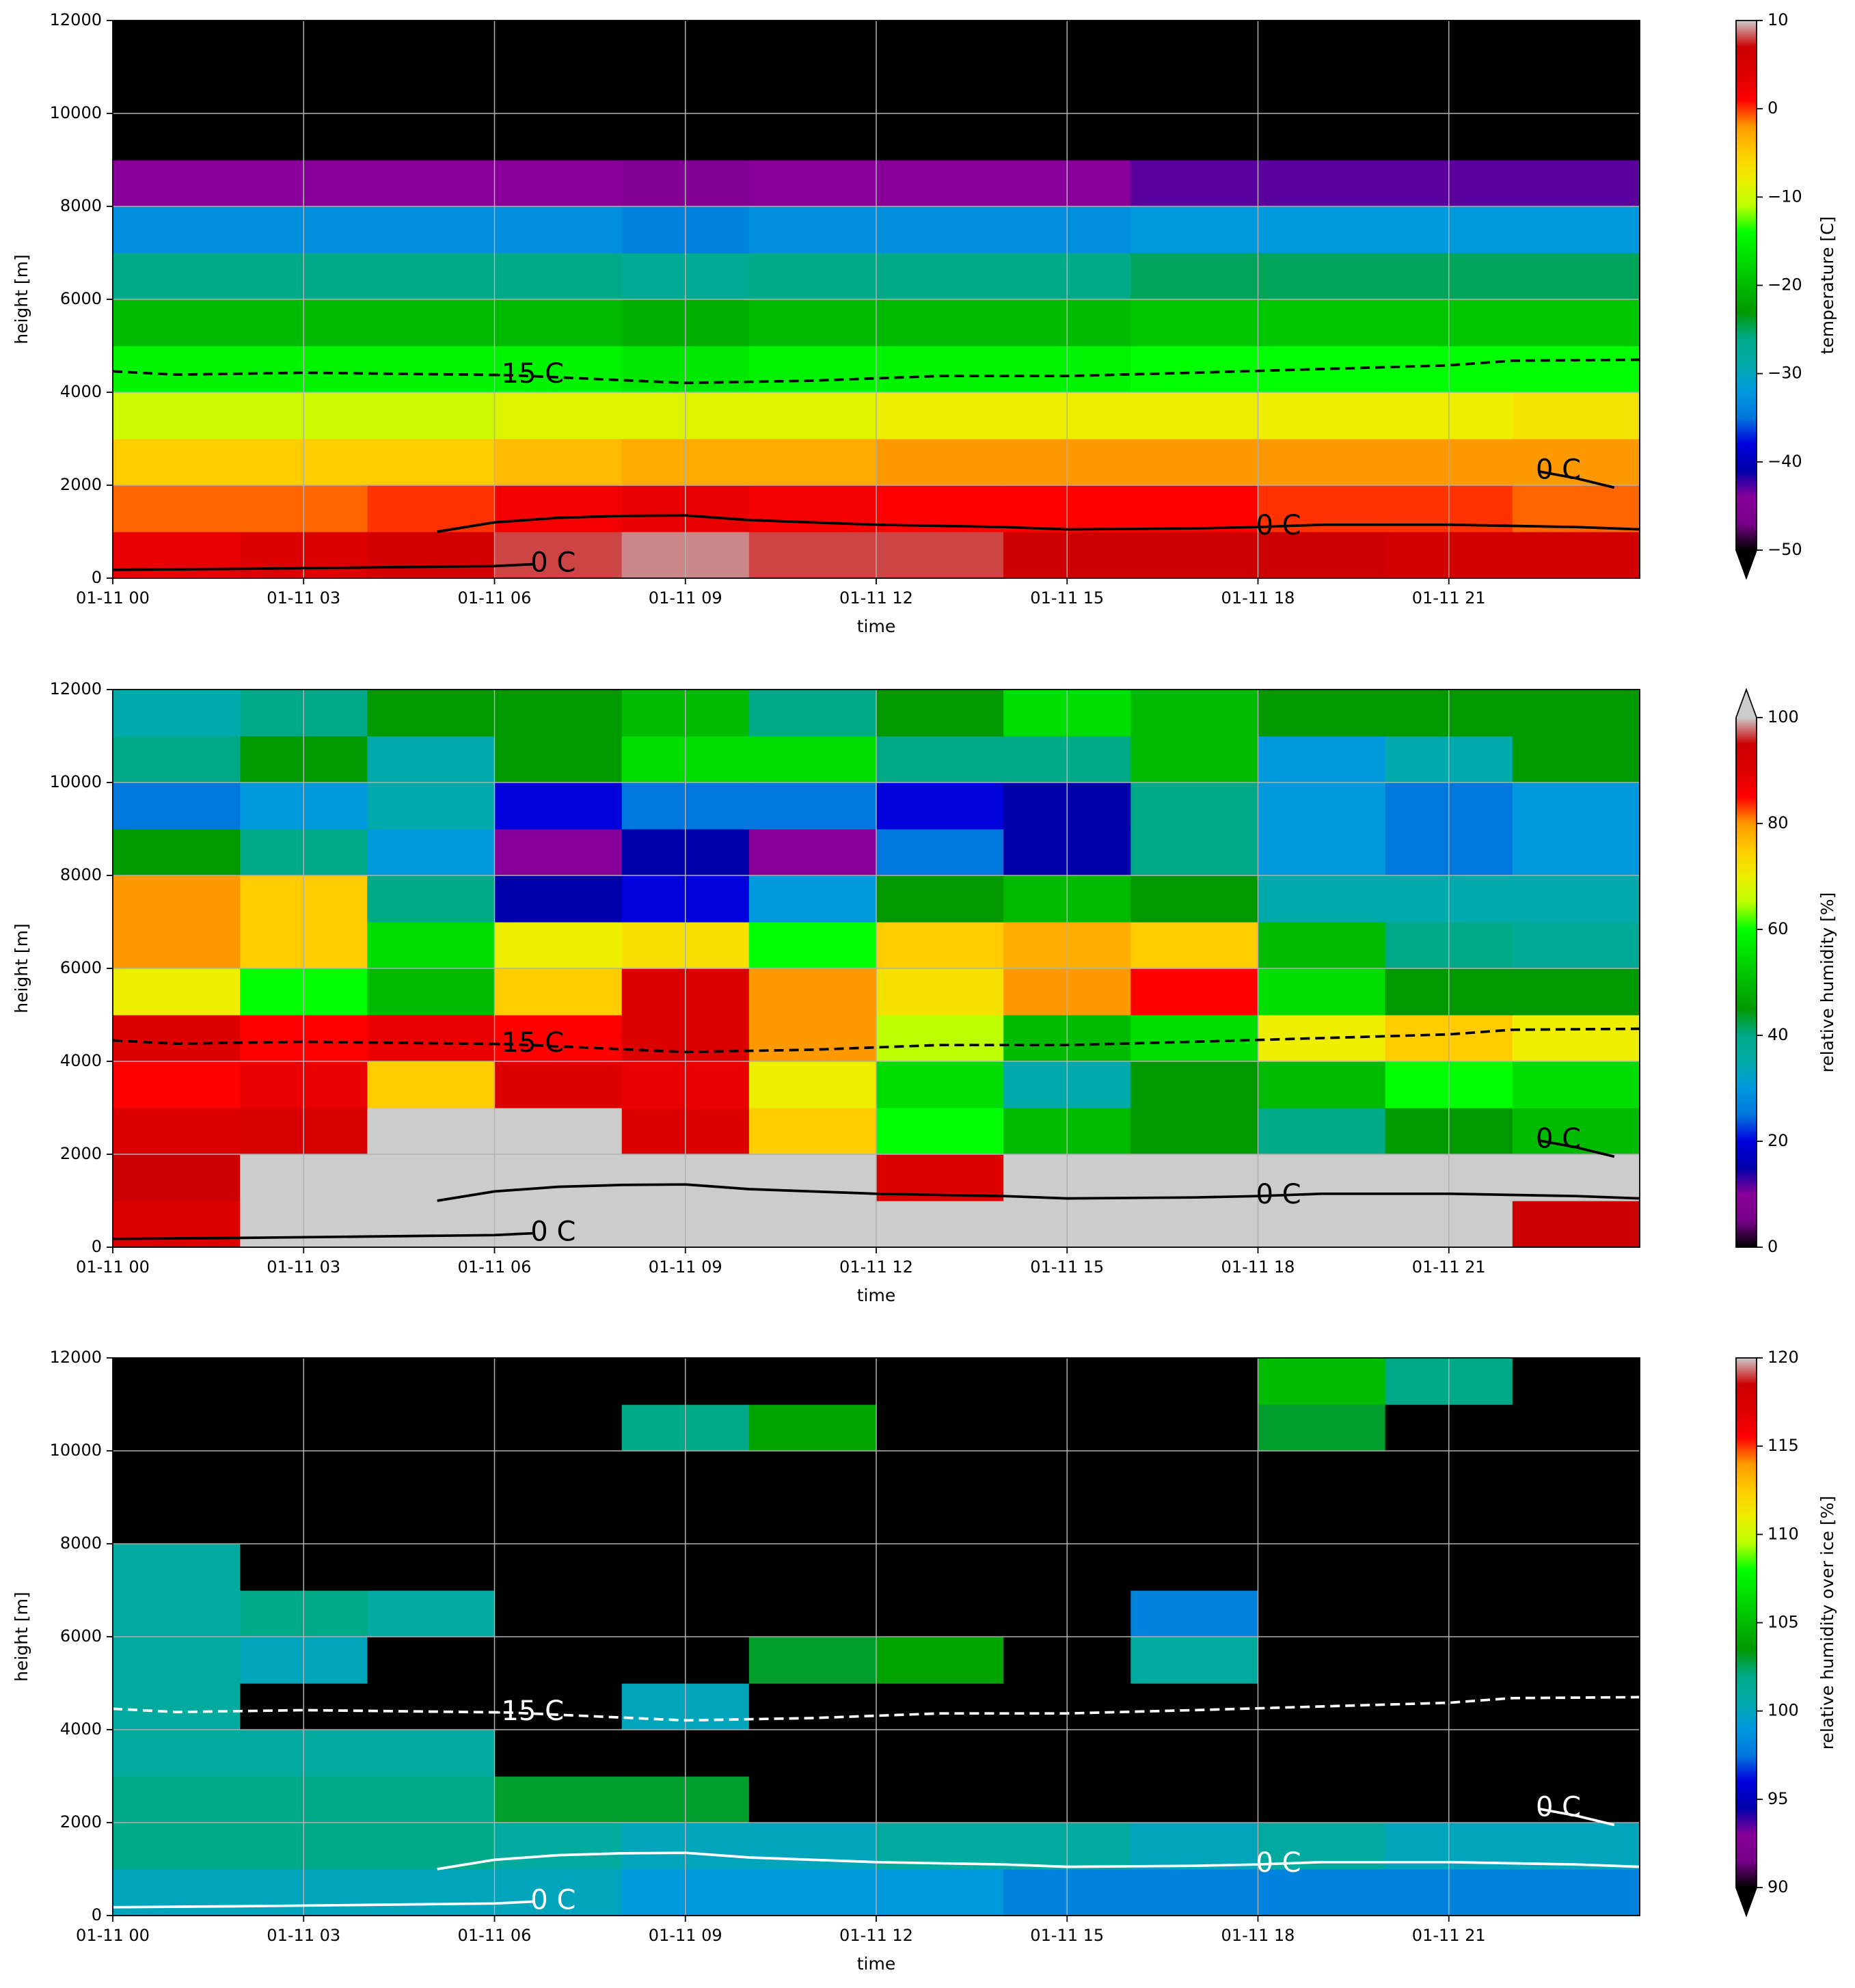 This screenshot has width=1855, height=1988. What do you see at coordinates (81, 484) in the screenshot?
I see `y-tick-label: 2000` at bounding box center [81, 484].